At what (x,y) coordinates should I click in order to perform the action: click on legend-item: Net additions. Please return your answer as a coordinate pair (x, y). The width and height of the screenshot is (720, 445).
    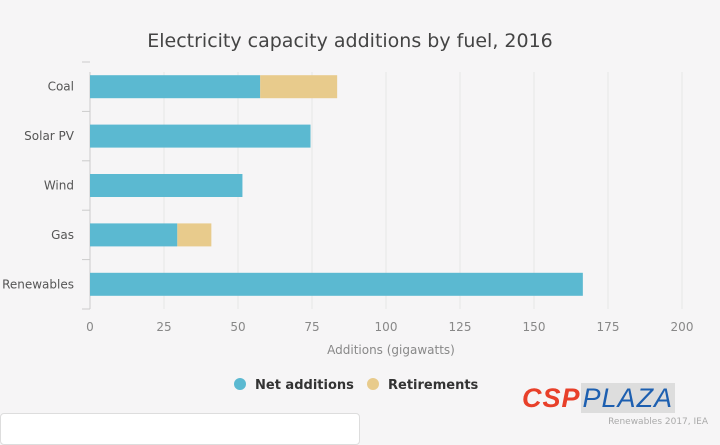
    Looking at the image, I should click on (304, 385).